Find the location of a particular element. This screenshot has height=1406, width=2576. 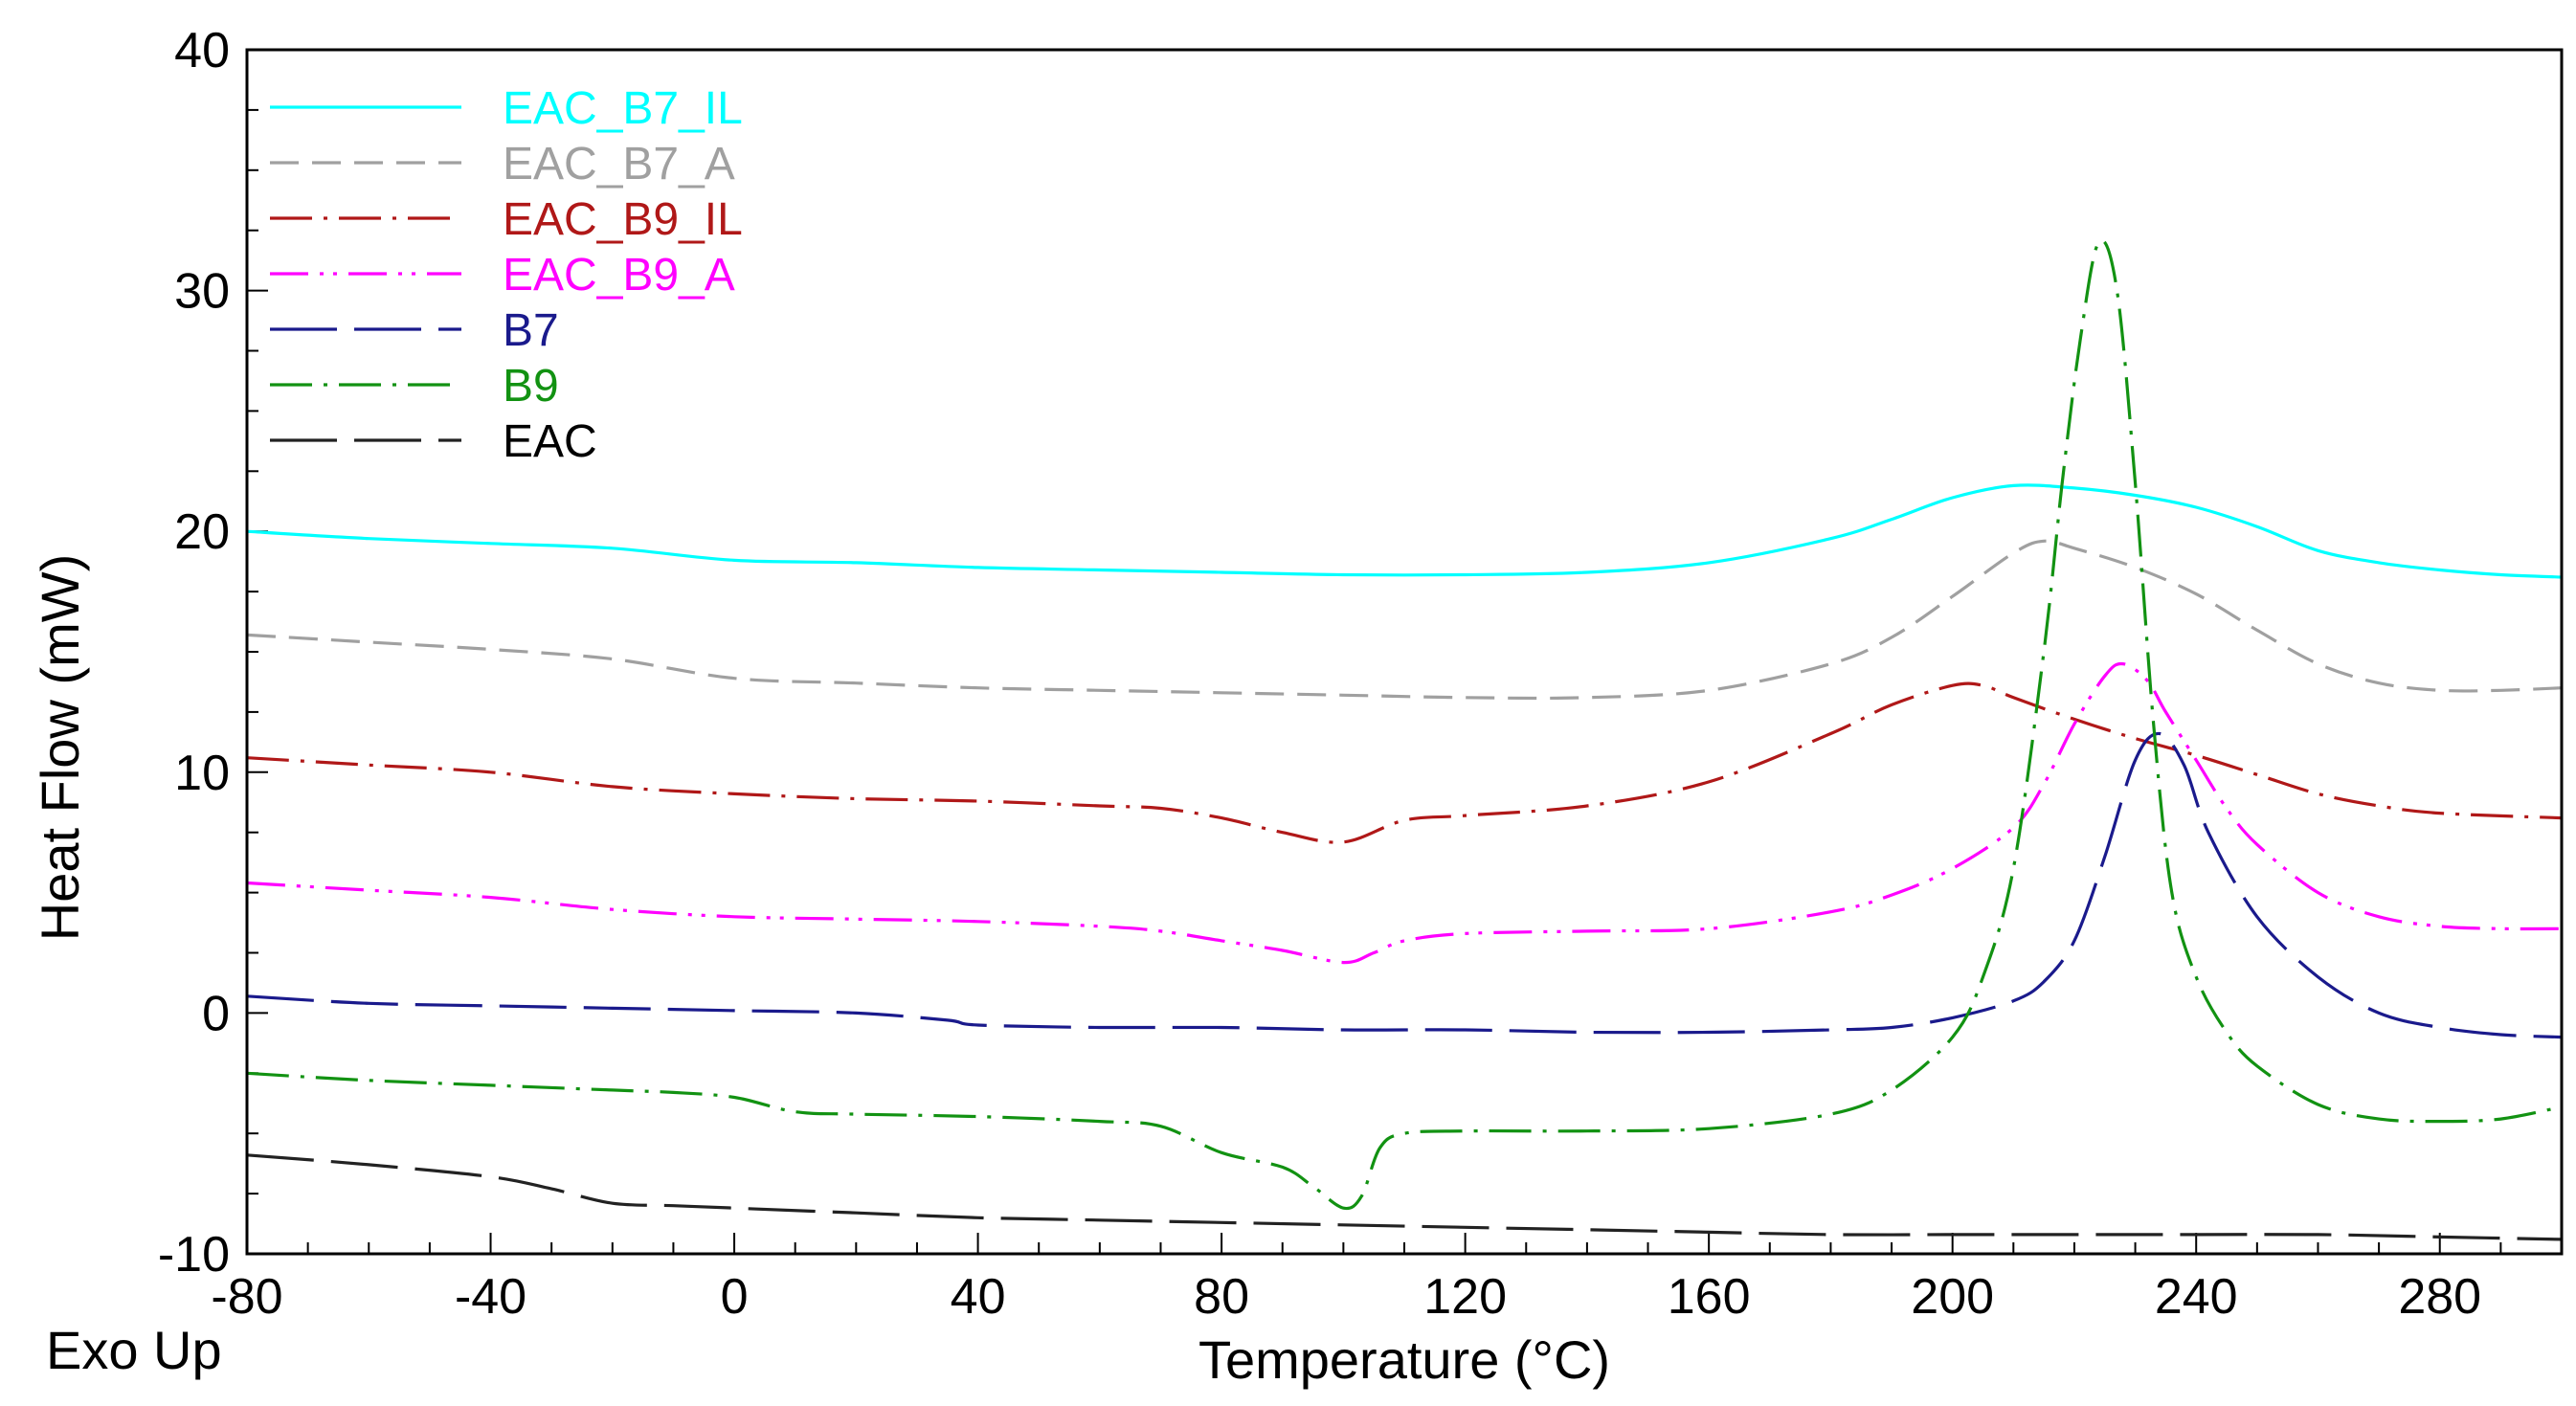

y-tick-label: 10 is located at coordinates (202, 774).